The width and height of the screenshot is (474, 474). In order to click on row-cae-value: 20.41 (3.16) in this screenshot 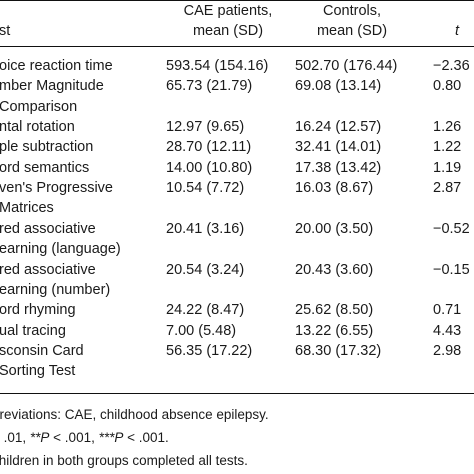, I will do `click(205, 229)`.